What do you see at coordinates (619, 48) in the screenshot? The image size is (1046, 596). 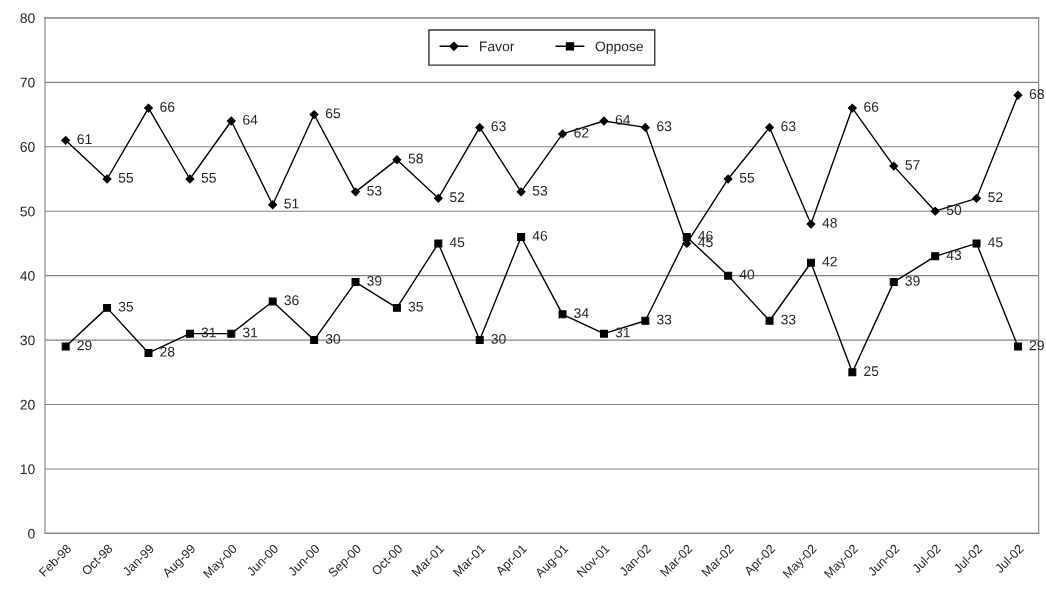 I see `legend-label: Oppose` at bounding box center [619, 48].